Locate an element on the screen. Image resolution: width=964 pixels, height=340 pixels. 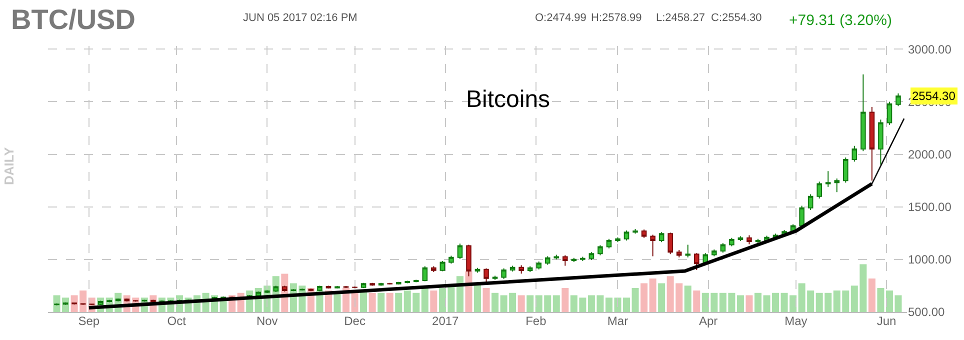
x-tick-label: Nov is located at coordinates (267, 321).